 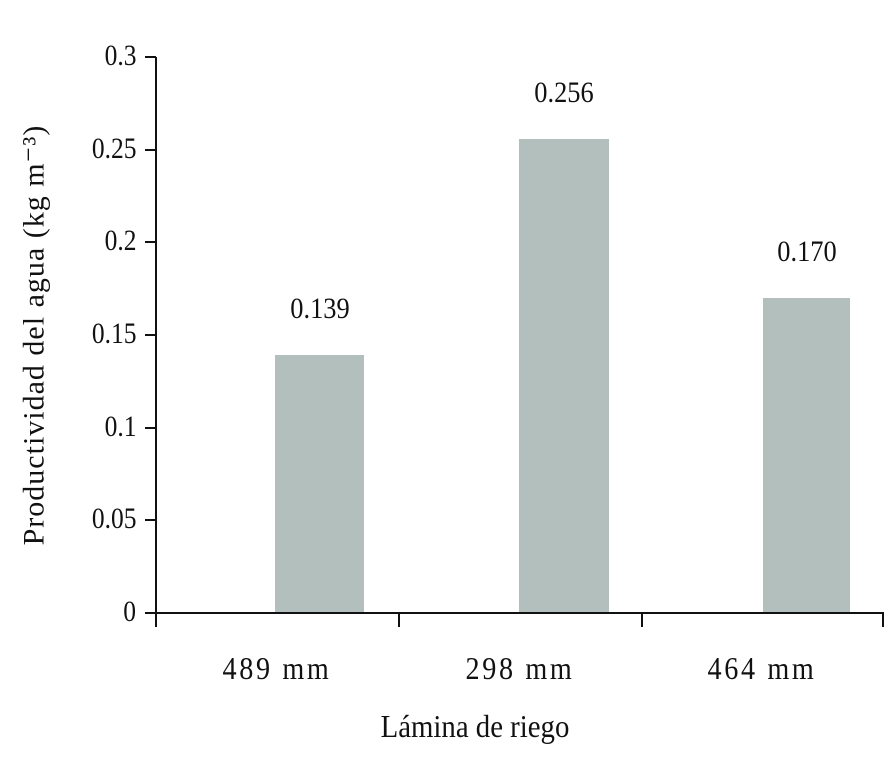 What do you see at coordinates (520, 668) in the screenshot?
I see `x-category-label: 298 mm` at bounding box center [520, 668].